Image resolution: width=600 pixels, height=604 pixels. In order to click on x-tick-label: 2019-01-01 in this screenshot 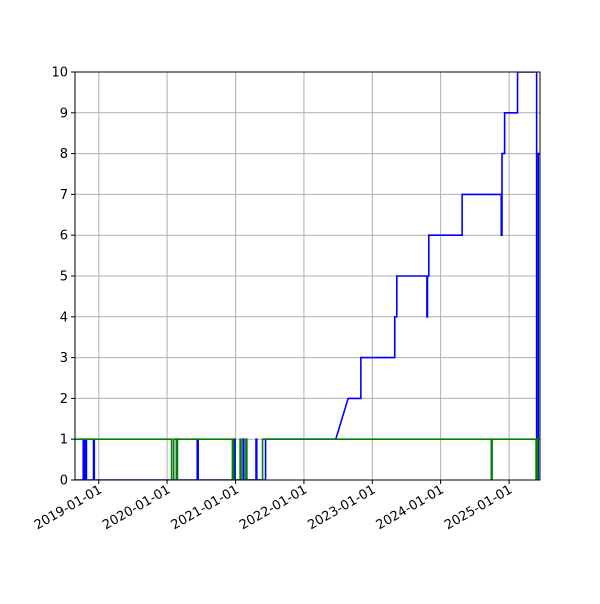, I will do `click(68, 507)`.